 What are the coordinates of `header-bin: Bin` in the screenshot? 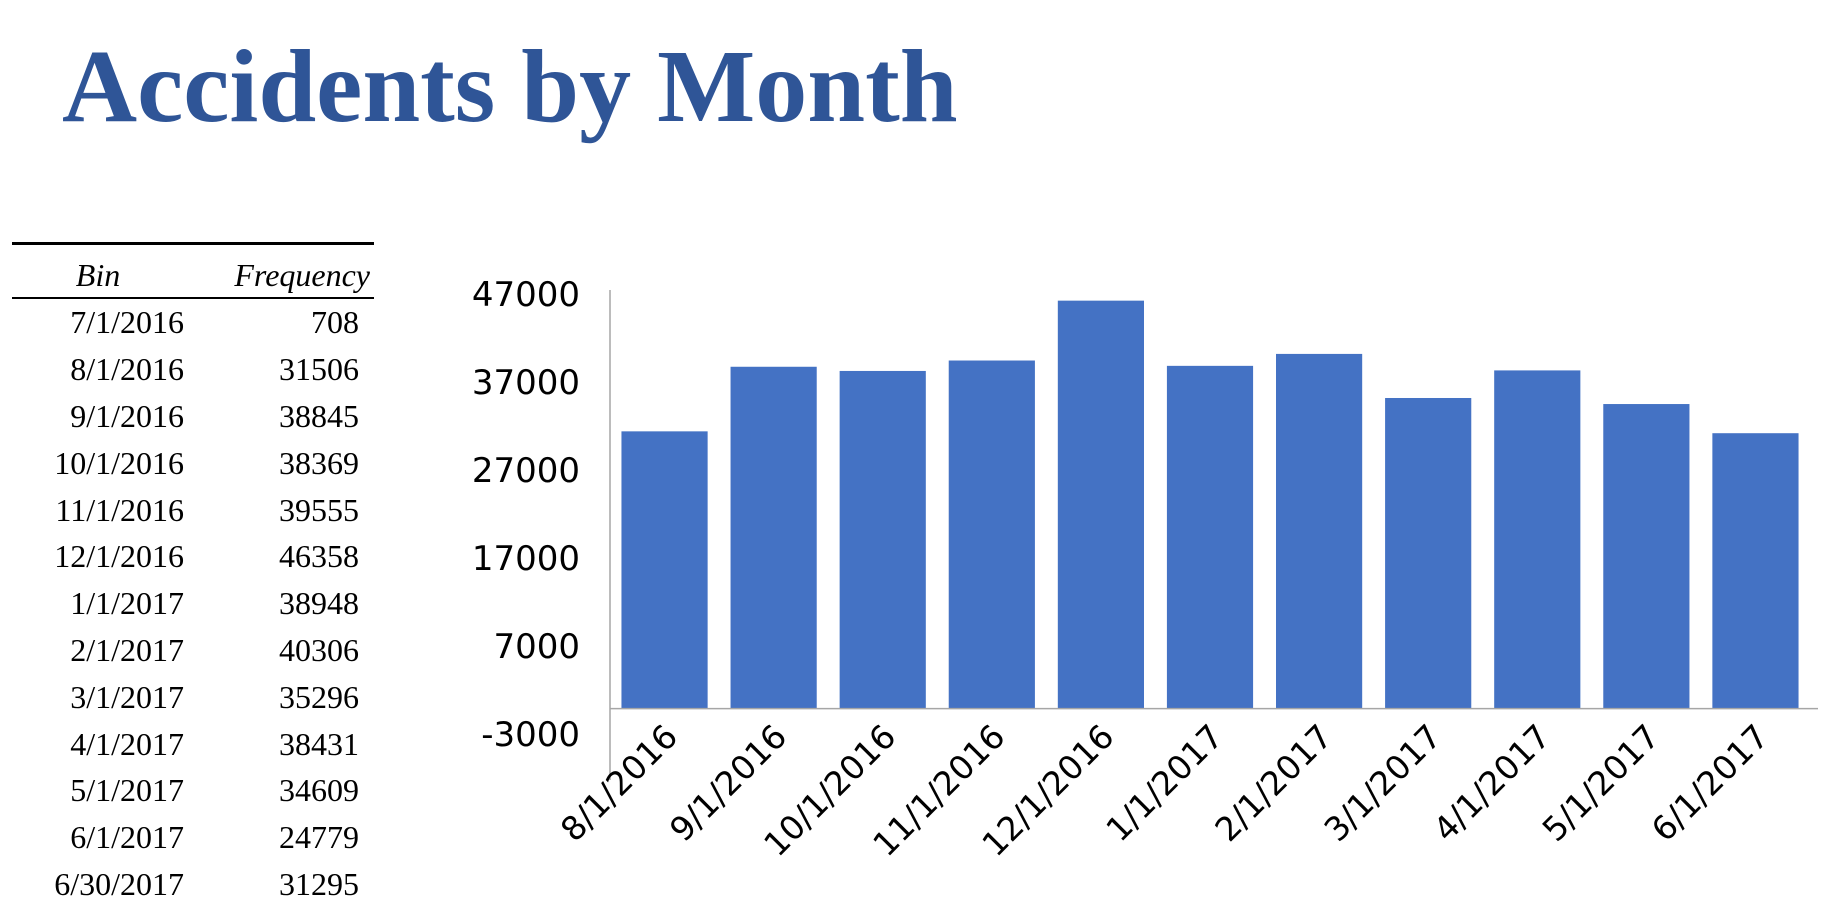 It's located at (98, 270).